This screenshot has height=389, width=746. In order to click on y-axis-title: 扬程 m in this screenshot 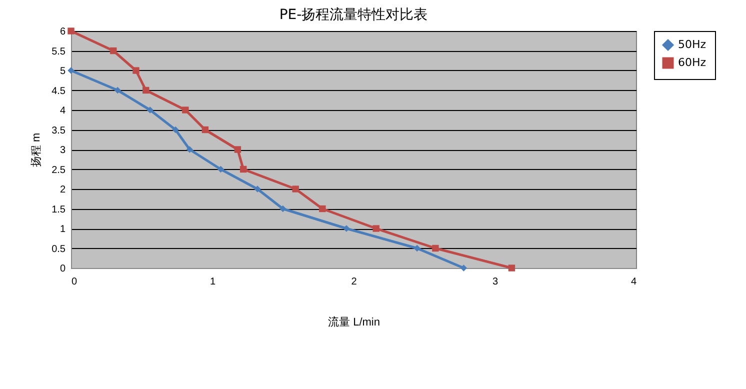, I will do `click(36, 150)`.